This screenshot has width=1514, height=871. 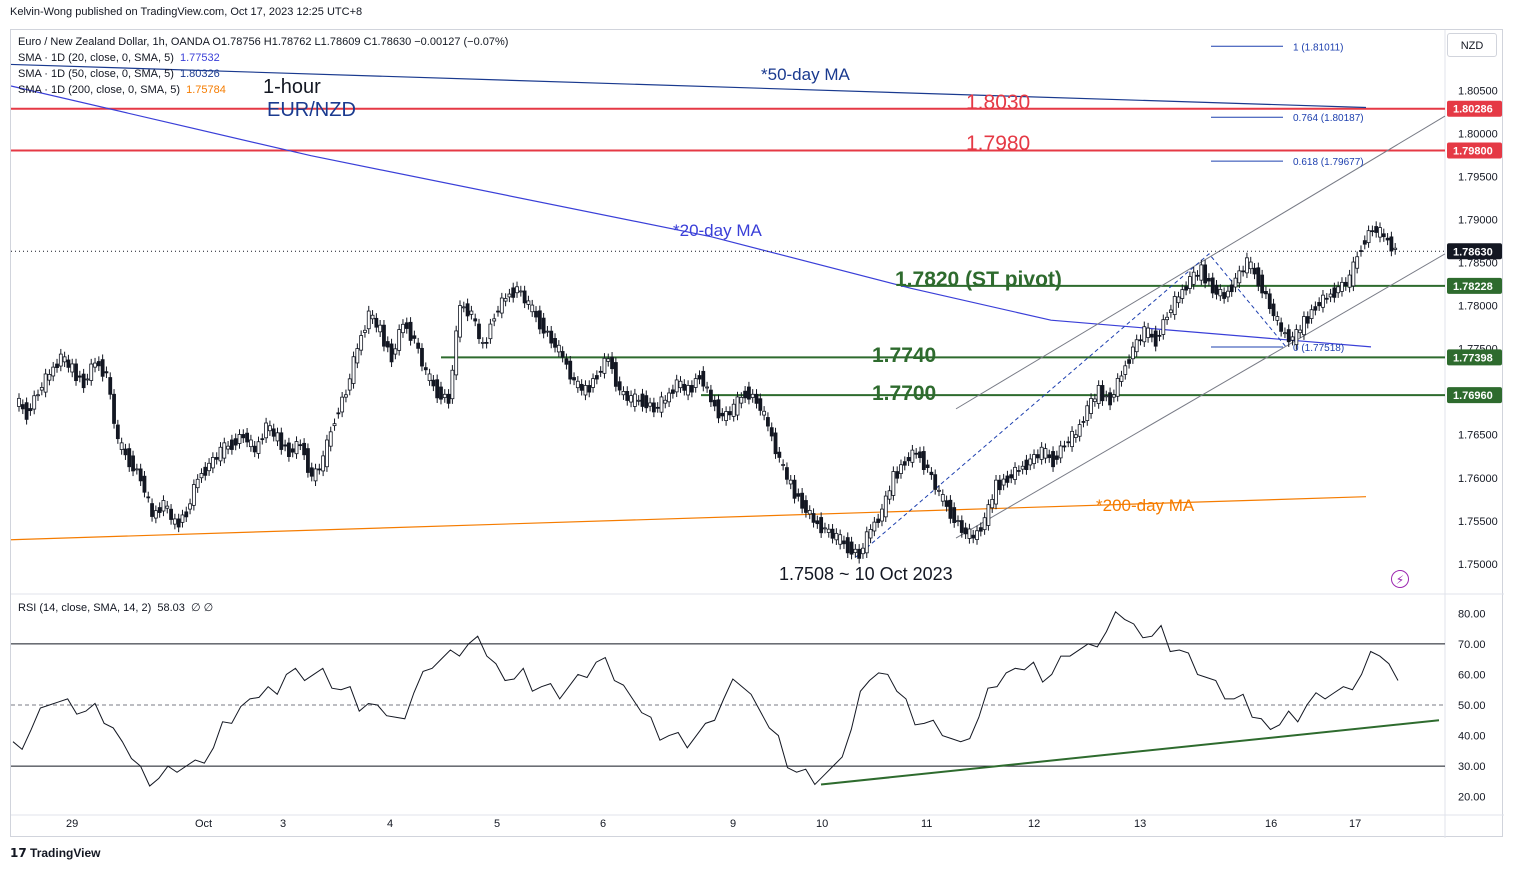 What do you see at coordinates (96, 74) in the screenshot?
I see `legend-sma50-label: SMA · 1D (50, close, 0, SMA, 5)` at bounding box center [96, 74].